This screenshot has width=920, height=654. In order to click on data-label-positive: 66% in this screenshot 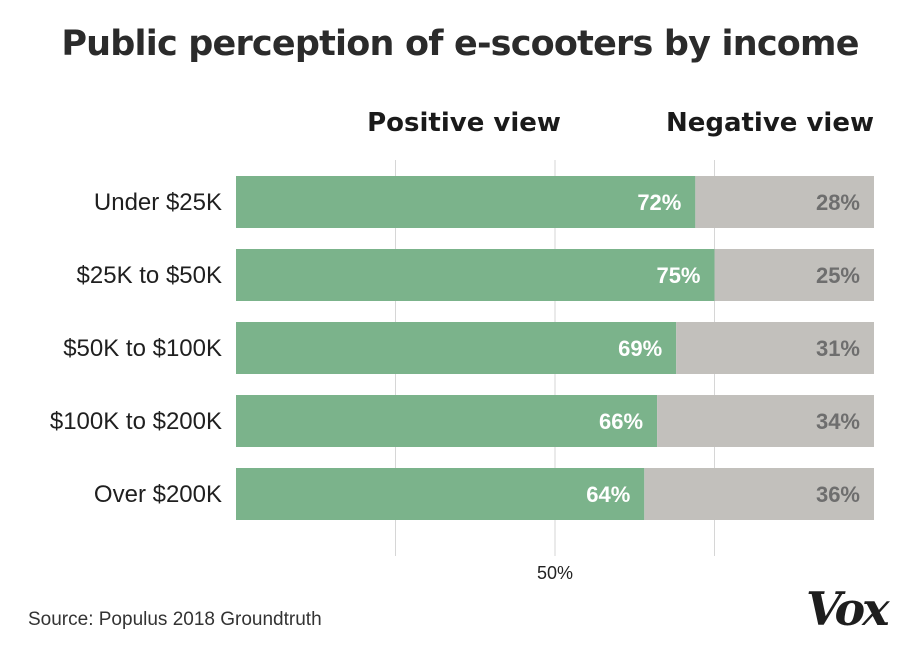, I will do `click(621, 421)`.